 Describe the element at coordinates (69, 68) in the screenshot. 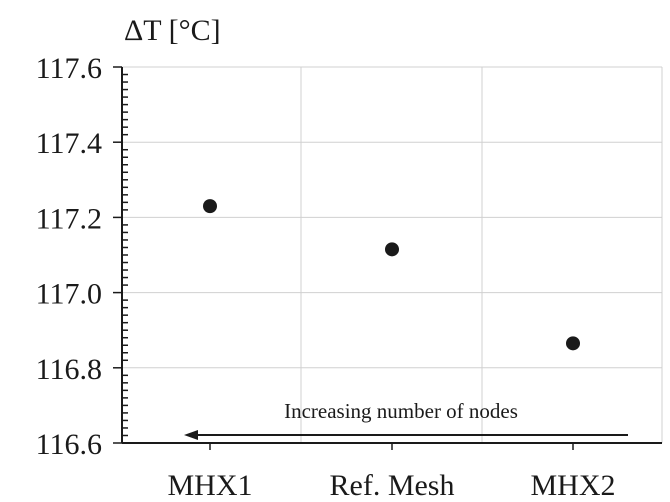

I see `y-tick-label: 117.6` at that location.